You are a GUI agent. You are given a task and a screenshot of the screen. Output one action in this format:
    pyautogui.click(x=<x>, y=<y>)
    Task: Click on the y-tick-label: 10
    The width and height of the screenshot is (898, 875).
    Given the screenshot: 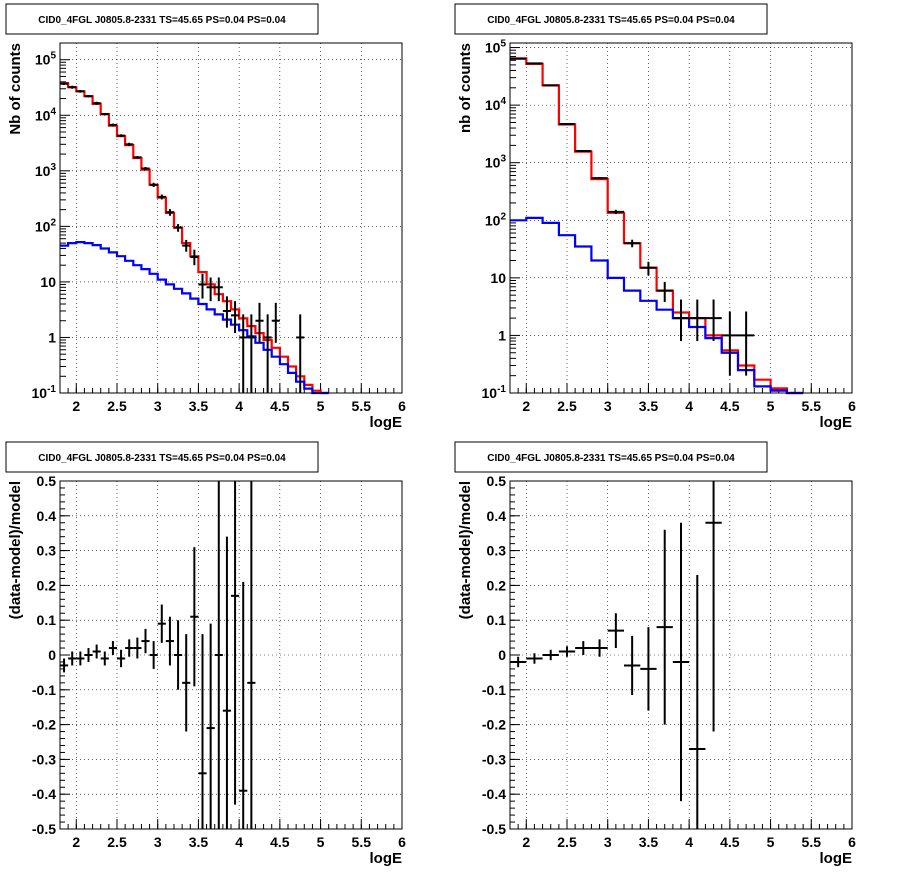 What is the action you would take?
    pyautogui.click(x=498, y=278)
    